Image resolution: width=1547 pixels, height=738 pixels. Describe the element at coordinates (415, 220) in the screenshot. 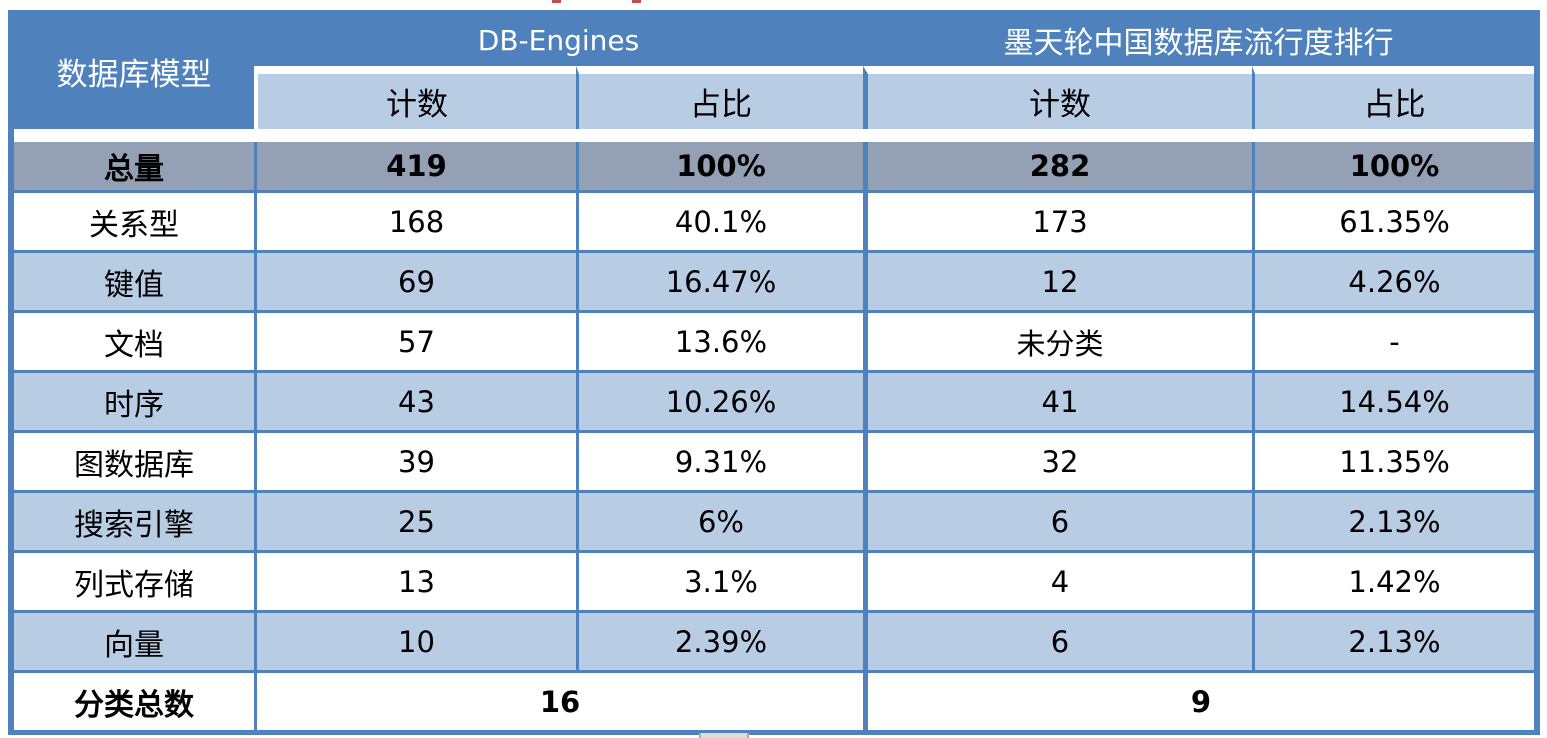

I see `cell-db-count: 168` at that location.